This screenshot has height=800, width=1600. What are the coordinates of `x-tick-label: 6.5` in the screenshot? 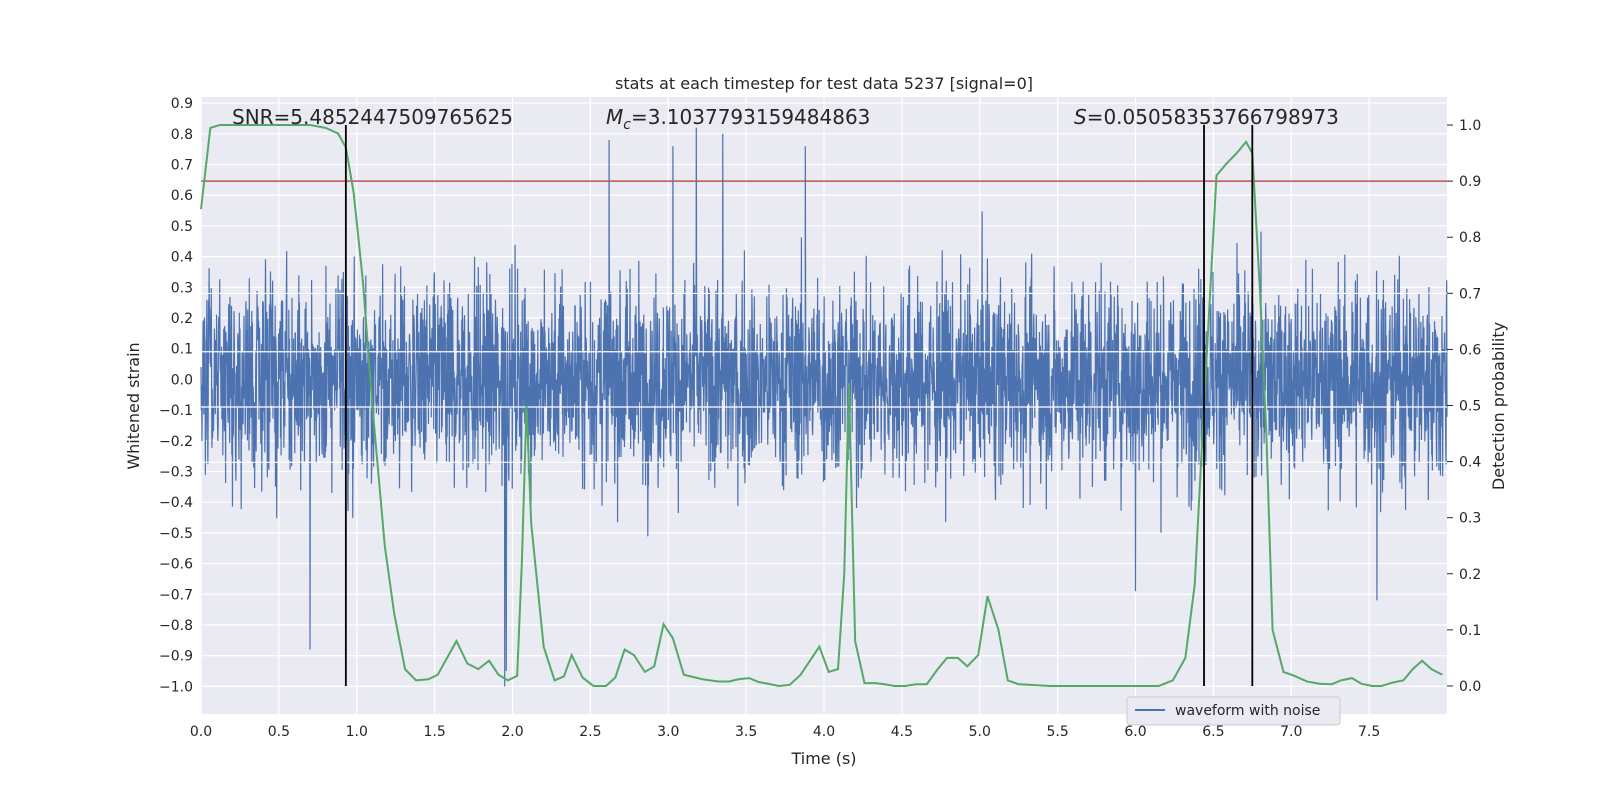 It's located at (1213, 732).